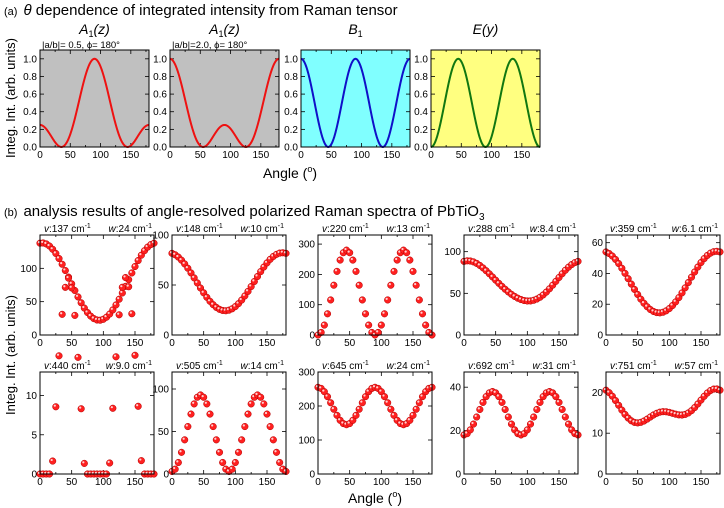  What do you see at coordinates (10, 98) in the screenshot?
I see `panel-a-ylabel: Integ. Int. (arb. units)` at bounding box center [10, 98].